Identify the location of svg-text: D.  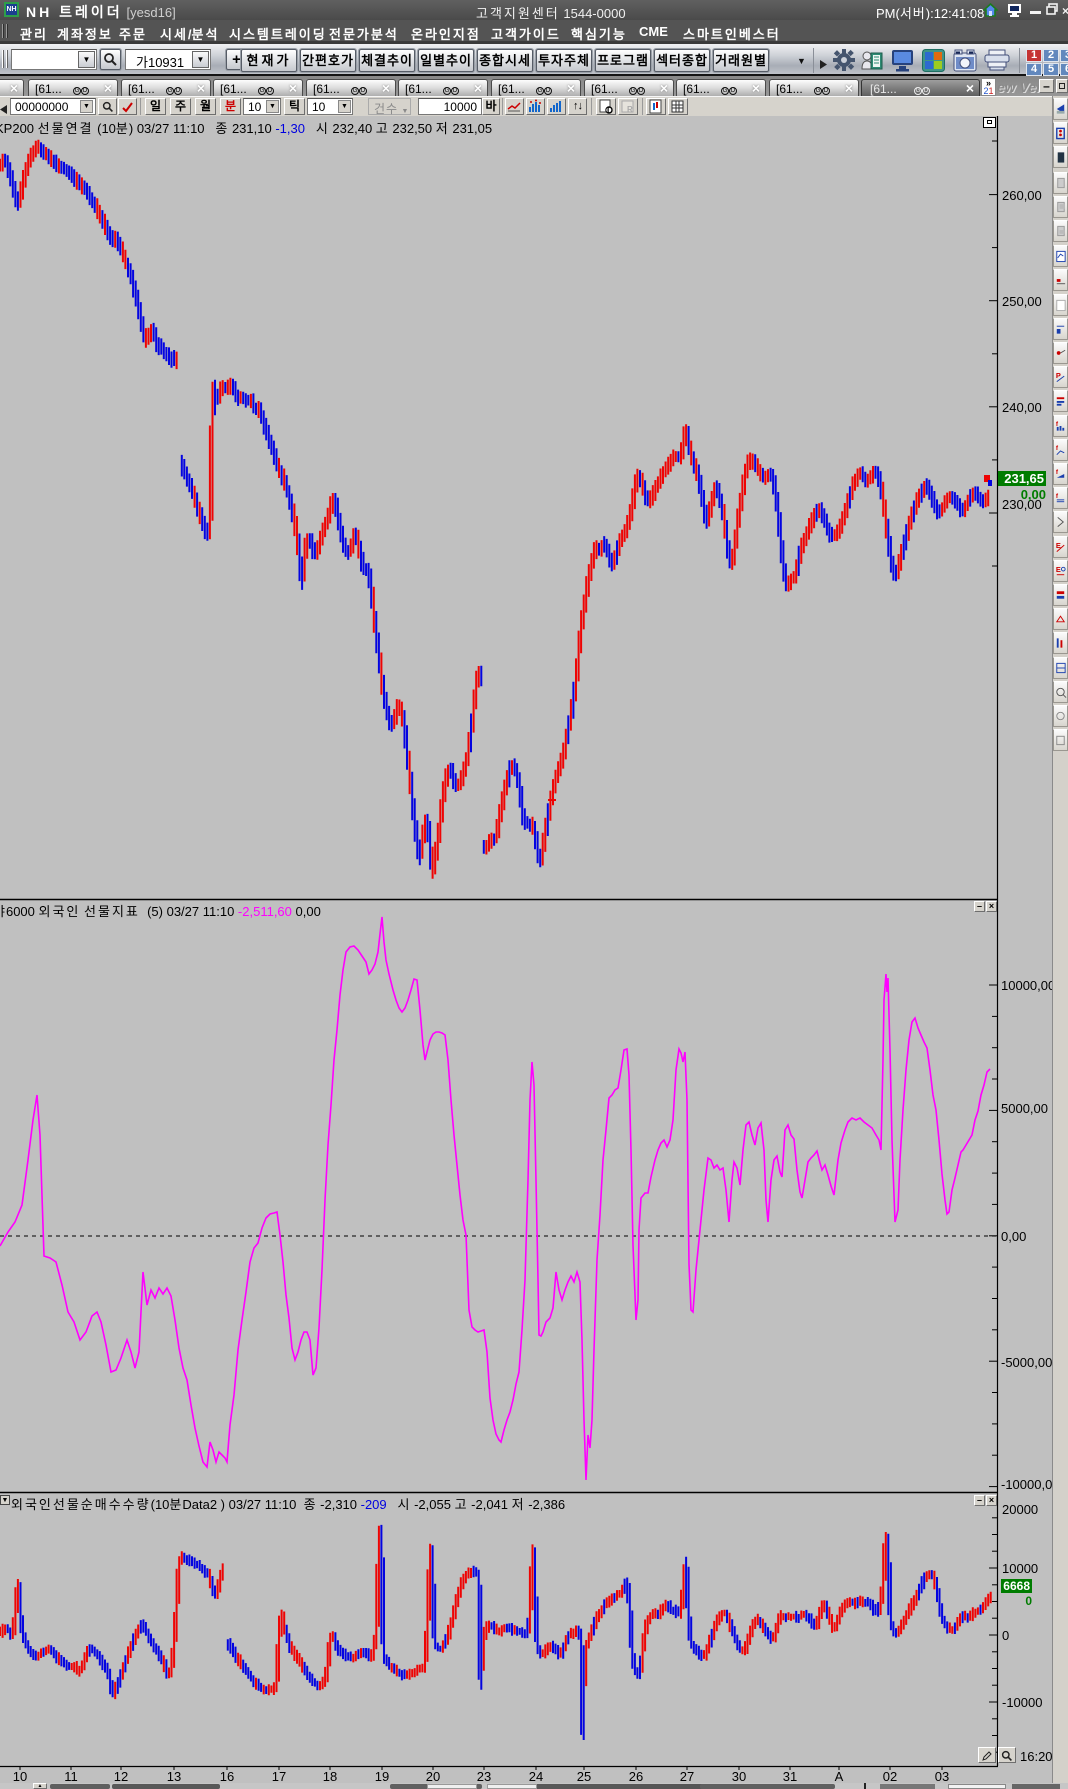
(610, 110).